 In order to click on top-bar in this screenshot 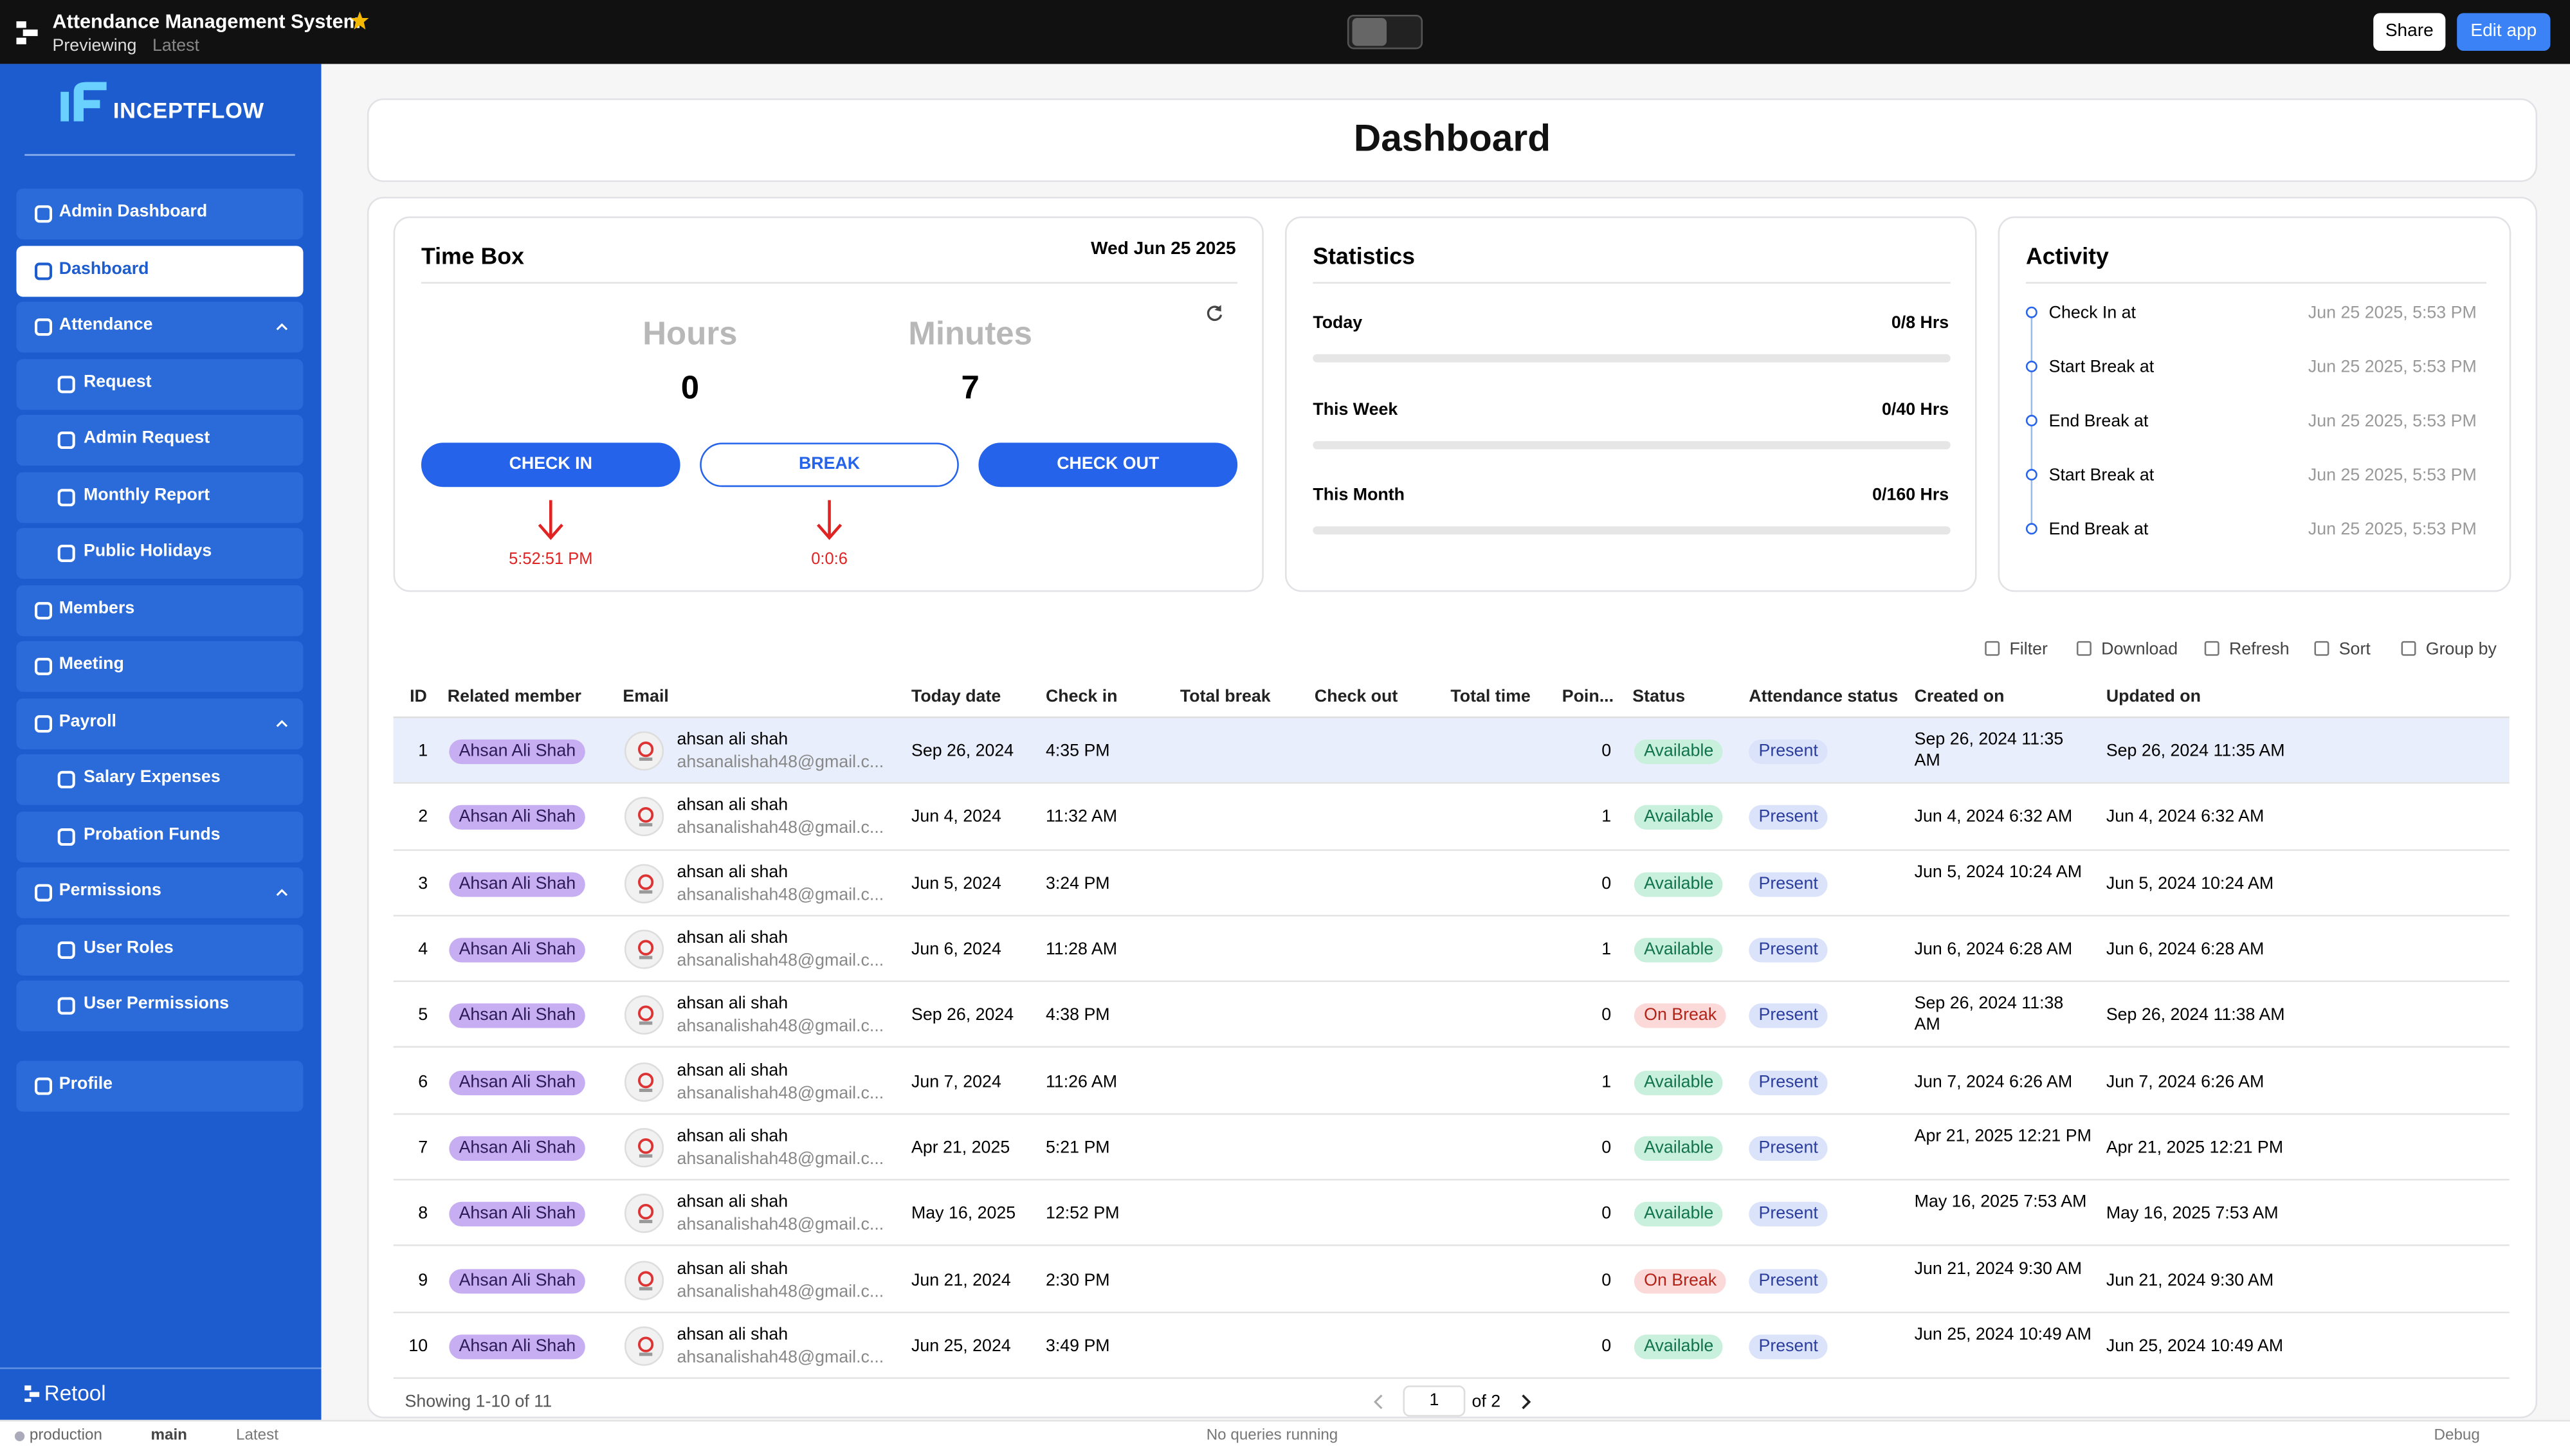, I will do `click(1285, 32)`.